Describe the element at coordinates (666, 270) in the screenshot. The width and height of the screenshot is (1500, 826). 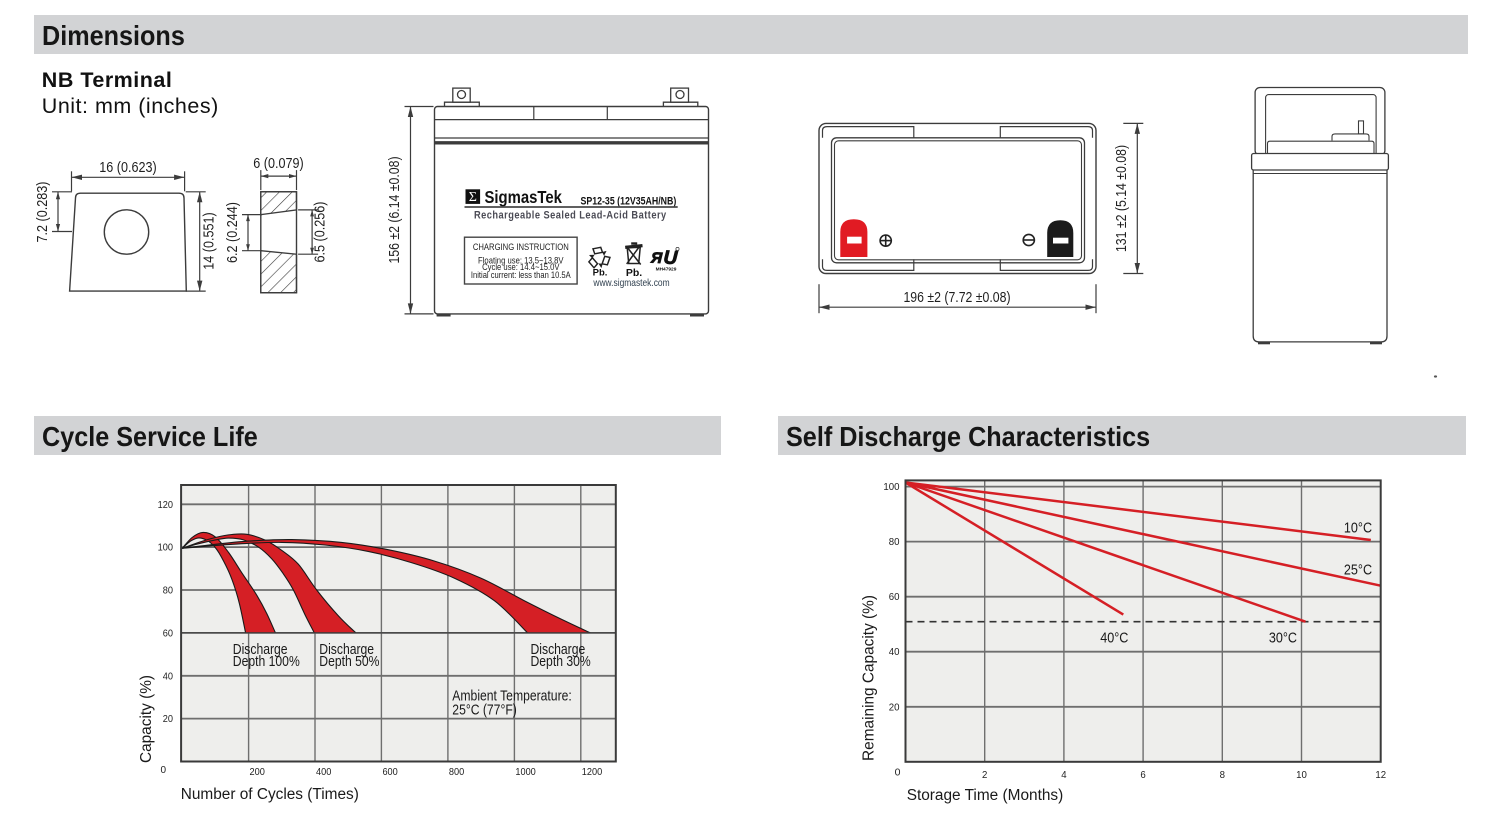
I see `svg-text: MH47929` at that location.